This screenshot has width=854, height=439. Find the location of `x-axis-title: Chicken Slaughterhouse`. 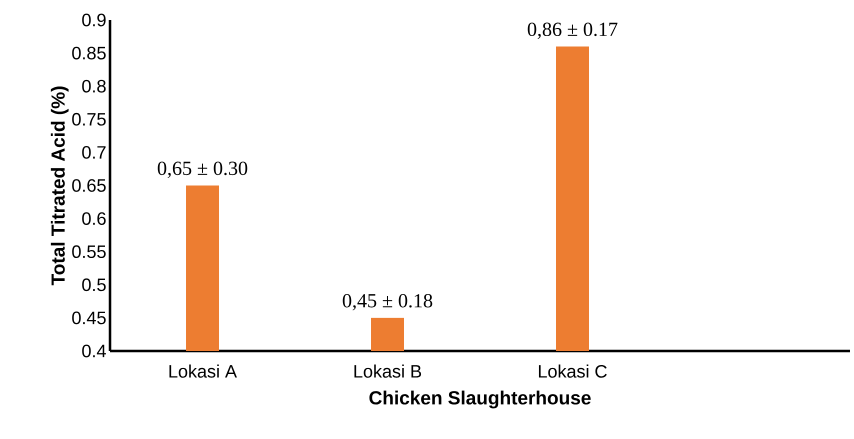

x-axis-title: Chicken Slaughterhouse is located at coordinates (480, 399).